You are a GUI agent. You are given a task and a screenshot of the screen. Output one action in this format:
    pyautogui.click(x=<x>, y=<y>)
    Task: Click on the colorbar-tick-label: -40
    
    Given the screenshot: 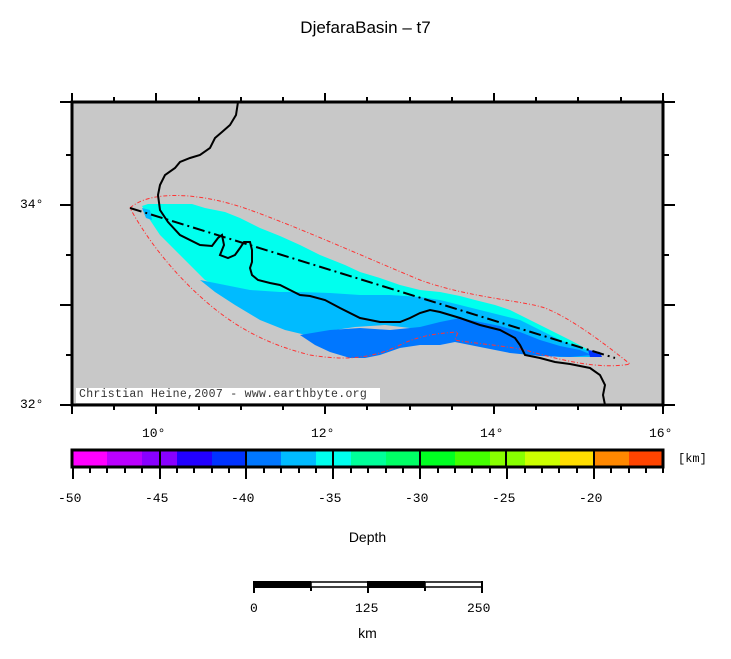 What is the action you would take?
    pyautogui.click(x=243, y=498)
    